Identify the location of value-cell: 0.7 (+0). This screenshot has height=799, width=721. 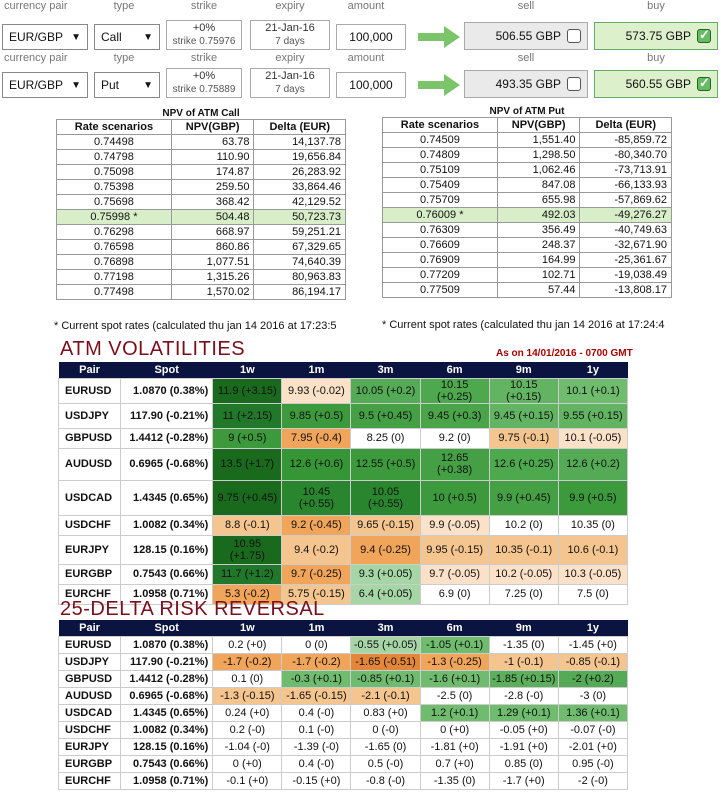
(454, 763).